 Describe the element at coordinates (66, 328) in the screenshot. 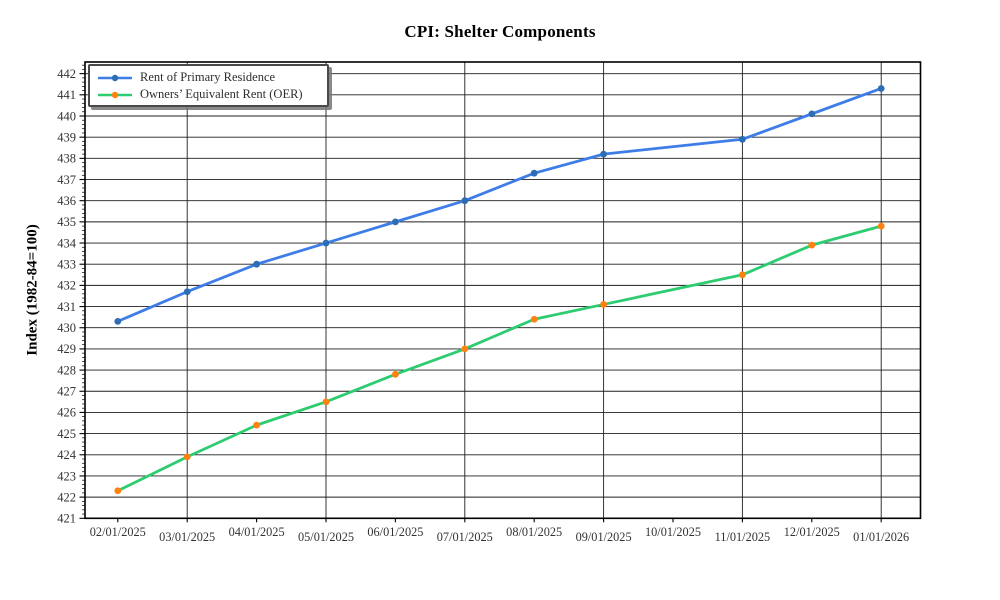

I see `y-tick-label: 430` at that location.